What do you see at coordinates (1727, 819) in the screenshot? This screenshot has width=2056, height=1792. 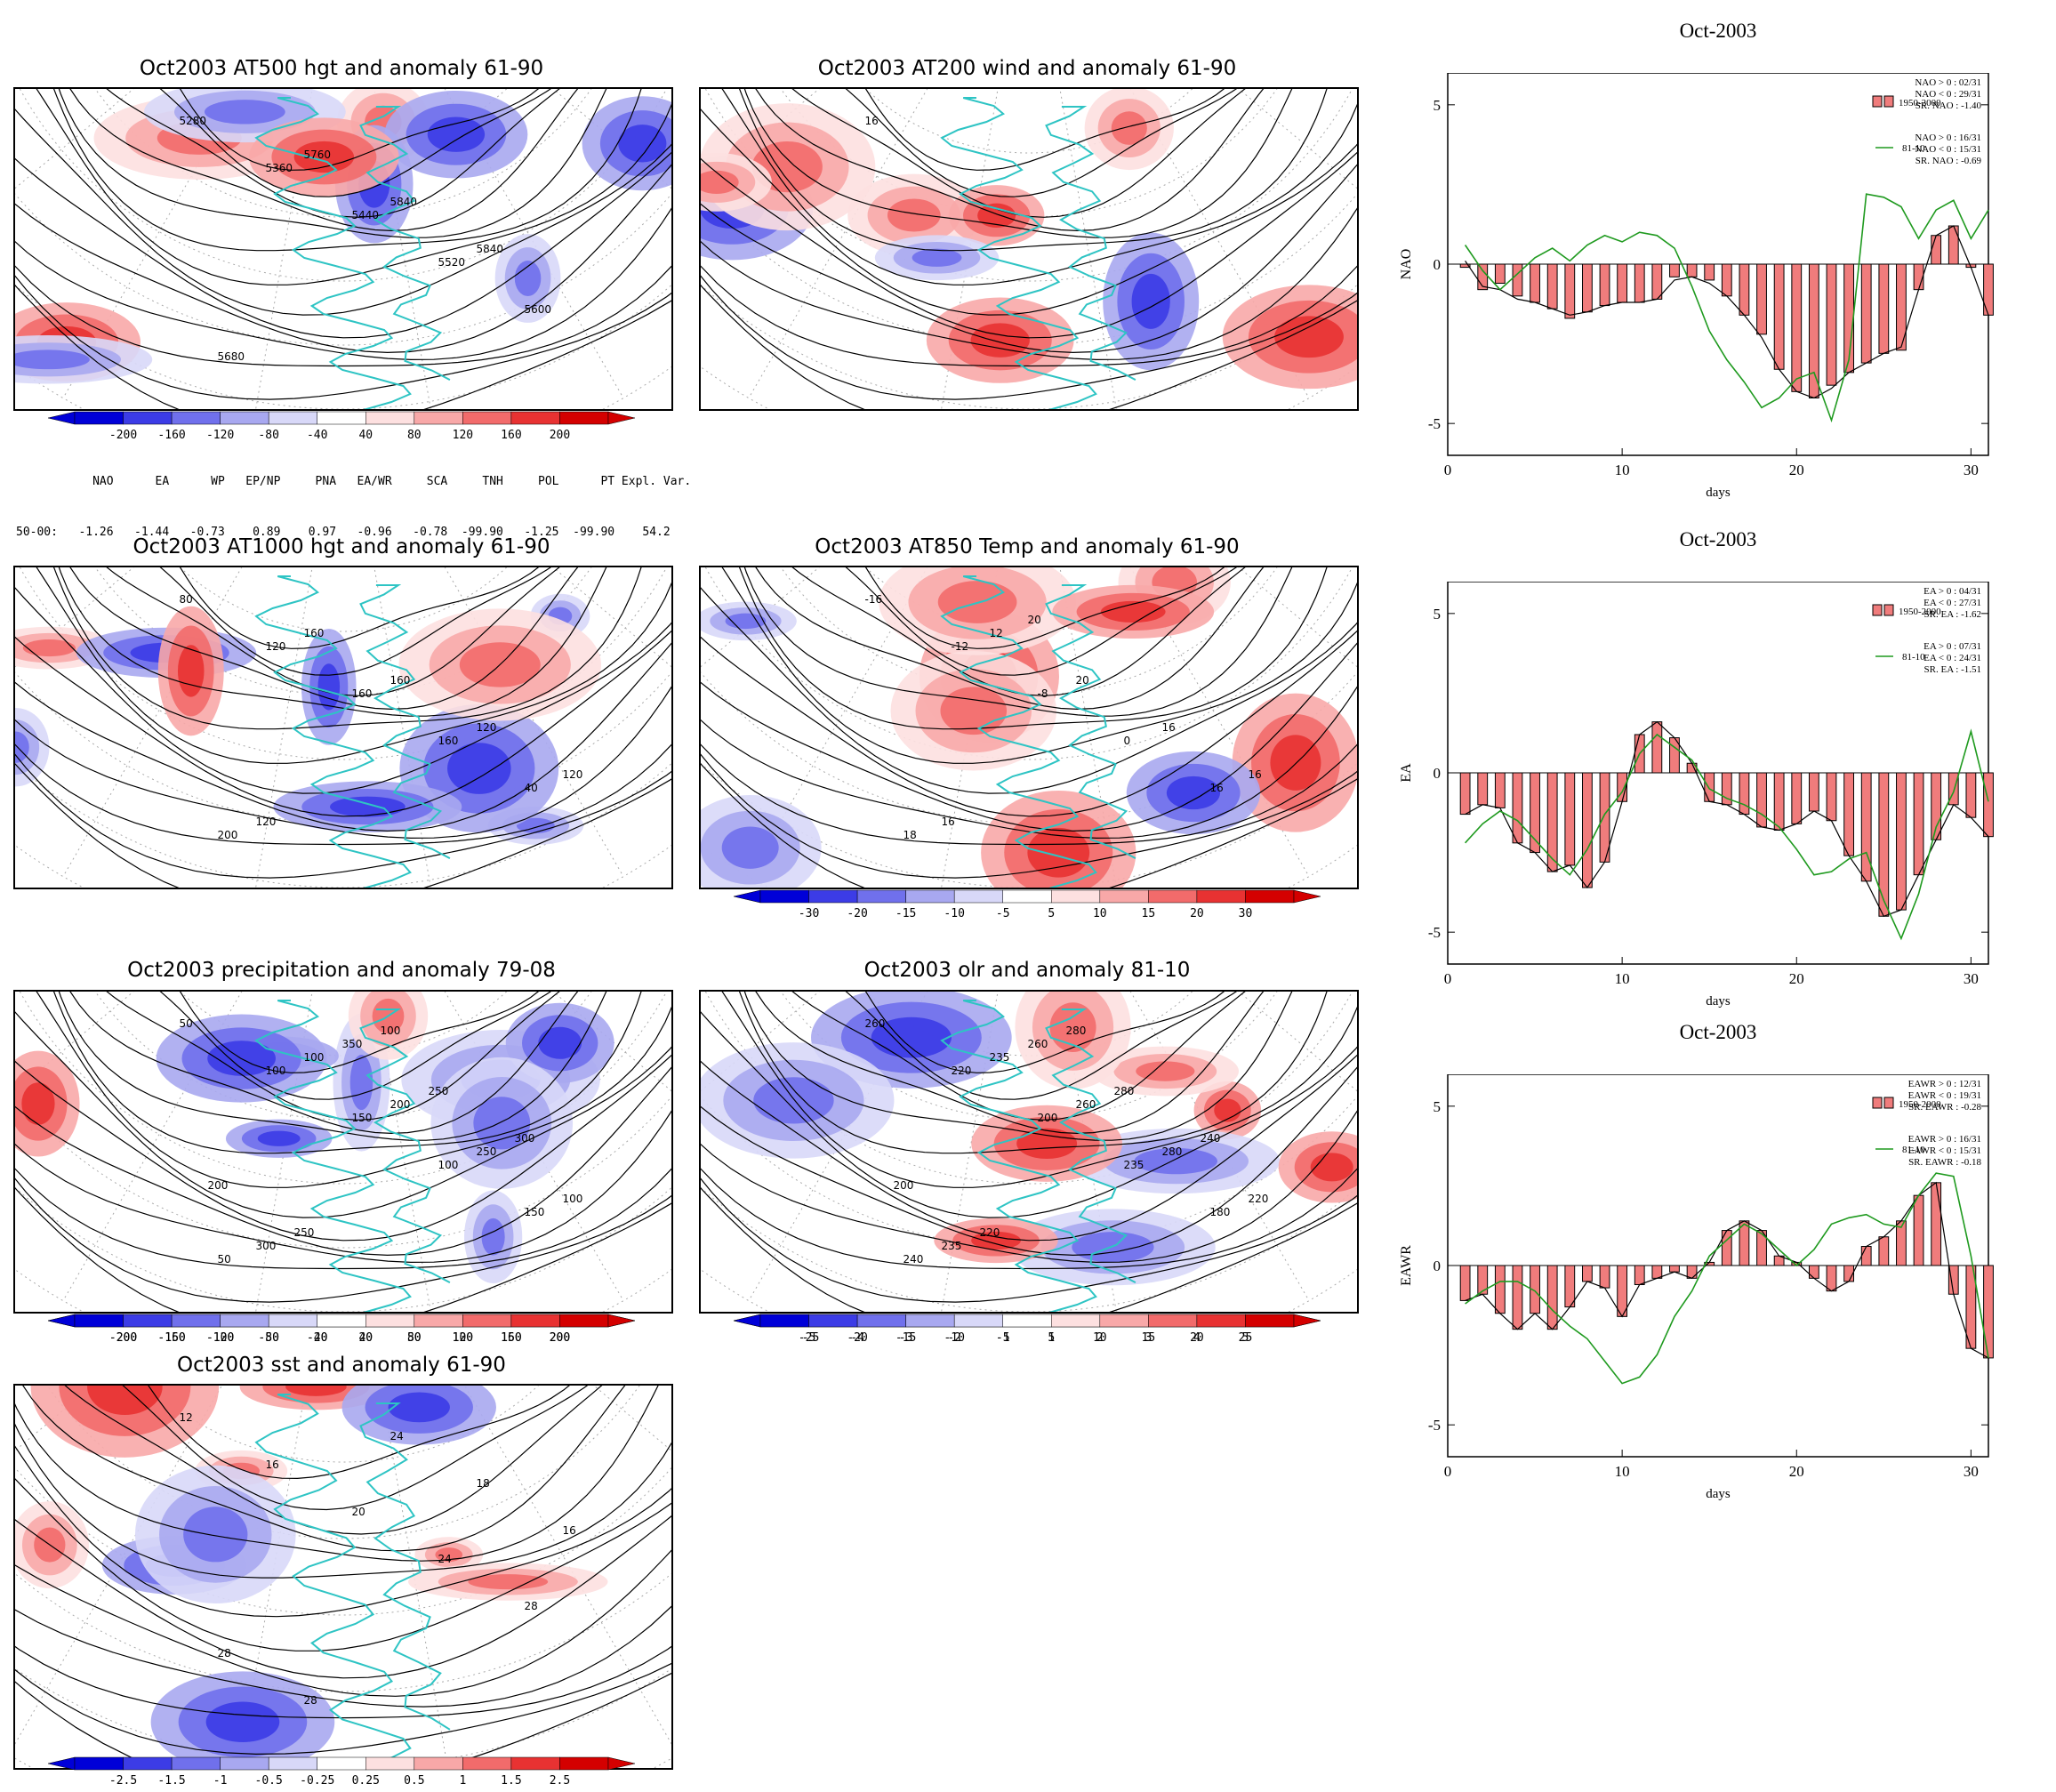 I see `line-1950-2000` at bounding box center [1727, 819].